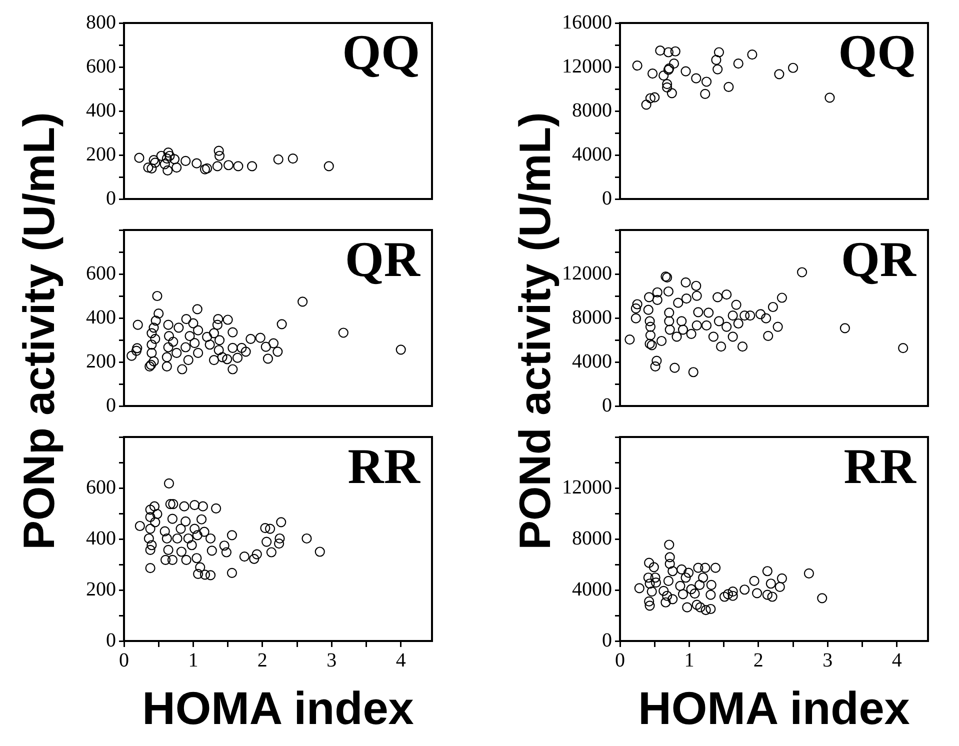 The width and height of the screenshot is (959, 746). Describe the element at coordinates (536, 331) in the screenshot. I see `y-axis-title: PONd activity (U/mL)` at that location.